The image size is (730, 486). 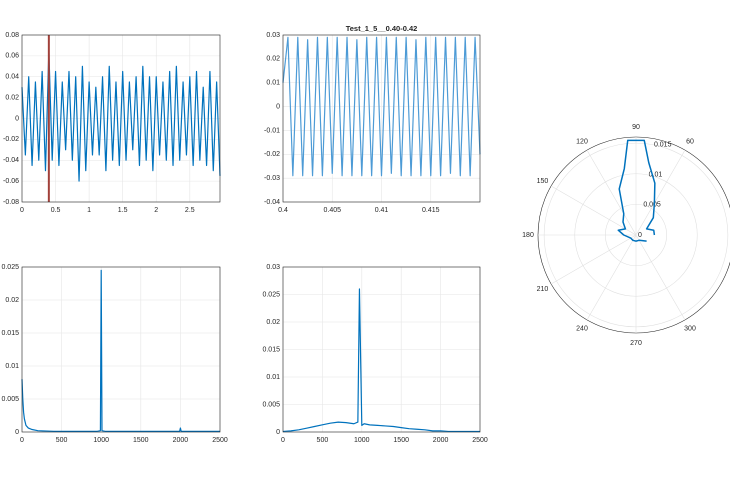 I want to click on theta-tick-label: 90, so click(x=636, y=127).